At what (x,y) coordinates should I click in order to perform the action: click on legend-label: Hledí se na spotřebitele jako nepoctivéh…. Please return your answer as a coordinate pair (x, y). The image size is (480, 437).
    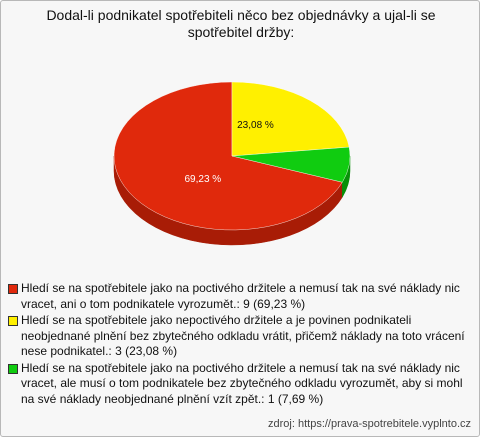
    Looking at the image, I should click on (243, 335).